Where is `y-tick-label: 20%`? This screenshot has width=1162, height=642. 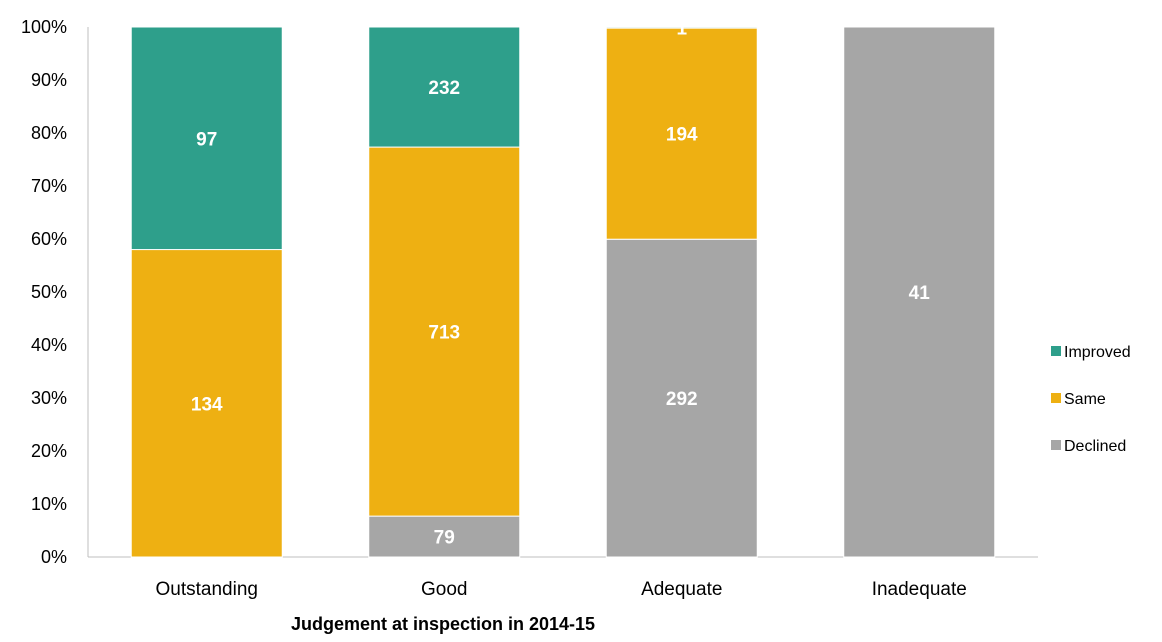 y-tick-label: 20% is located at coordinates (49, 451).